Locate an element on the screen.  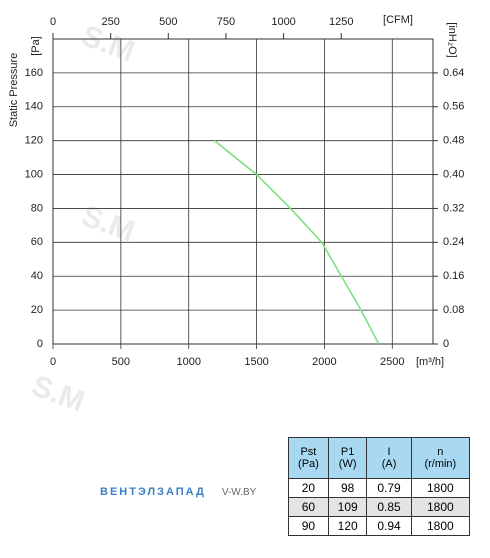
y-tick-label: 0 is located at coordinates (40, 344).